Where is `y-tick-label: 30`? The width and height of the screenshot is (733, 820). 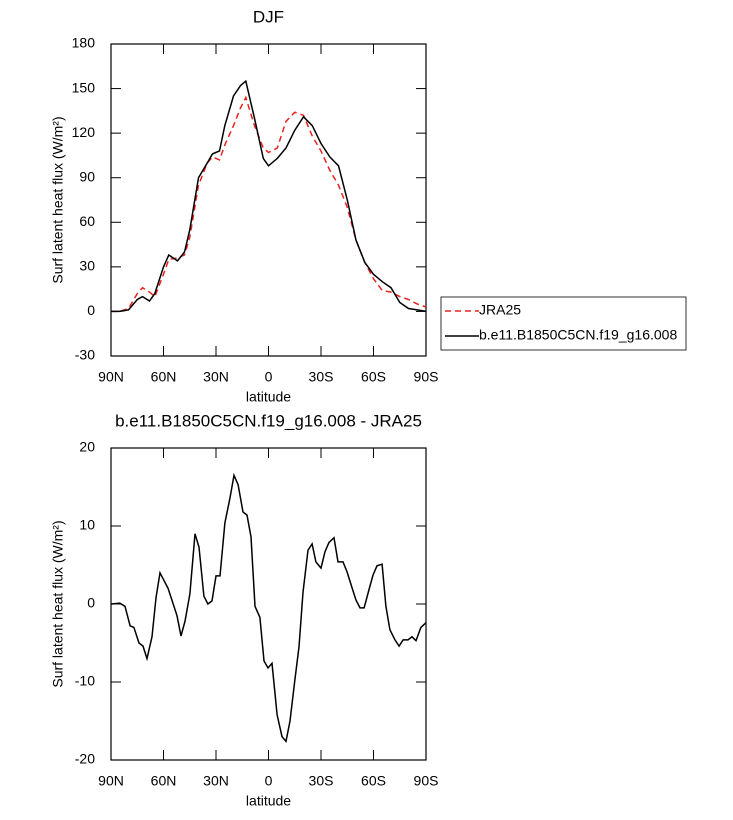 y-tick-label: 30 is located at coordinates (87, 266).